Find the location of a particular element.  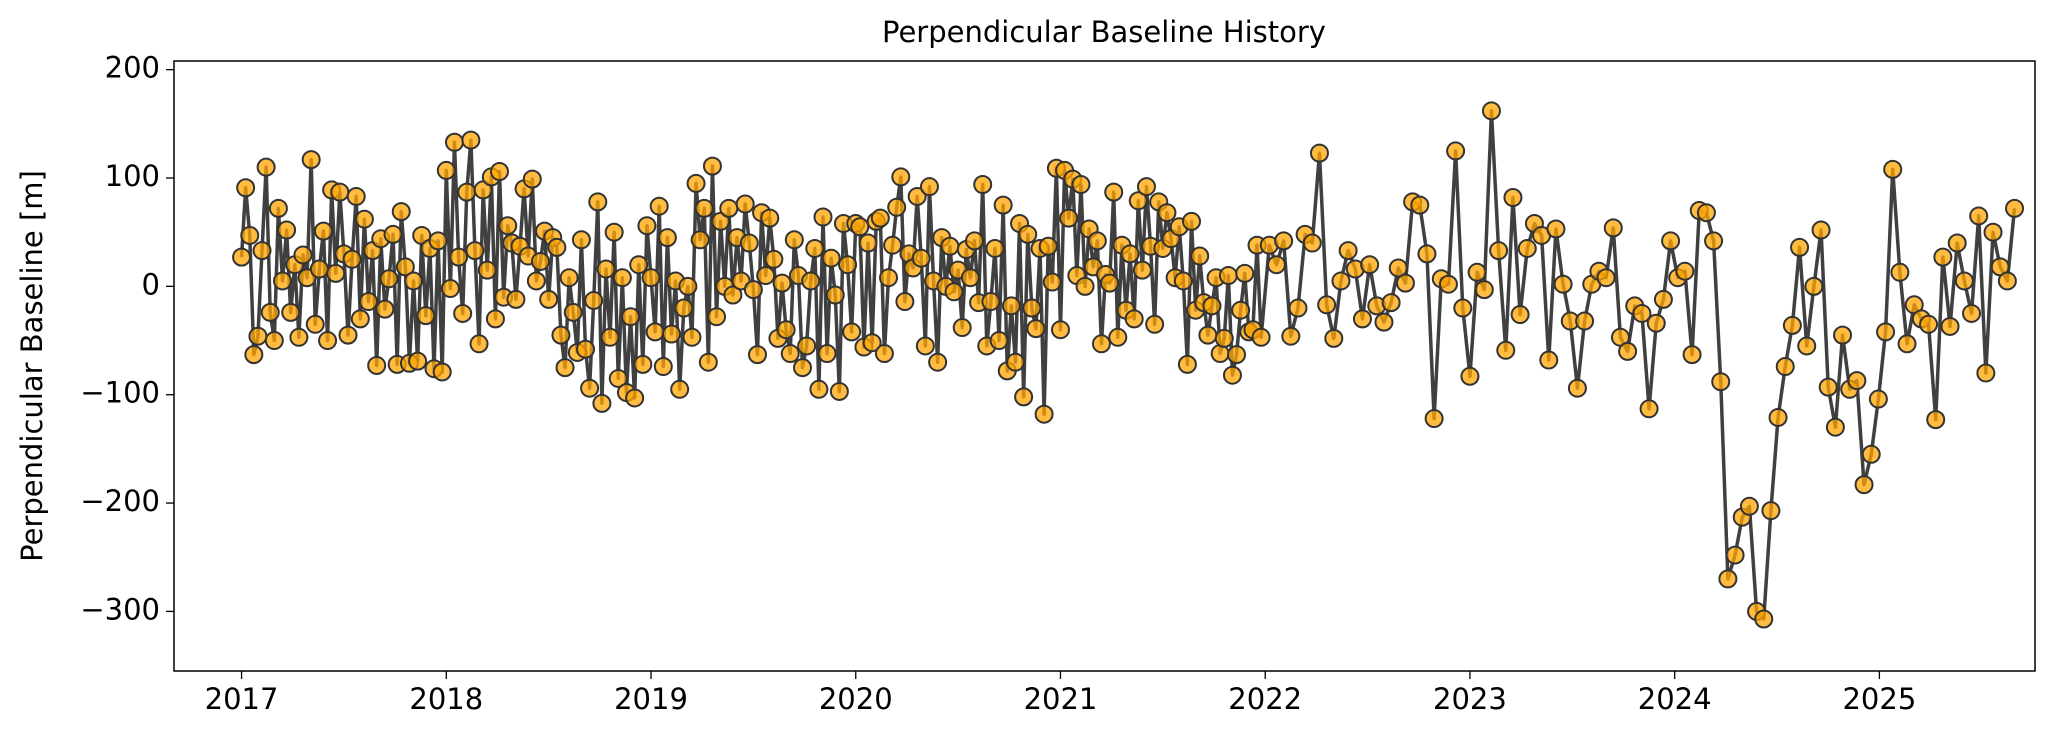

x-tick-label: 2025 is located at coordinates (1879, 699).